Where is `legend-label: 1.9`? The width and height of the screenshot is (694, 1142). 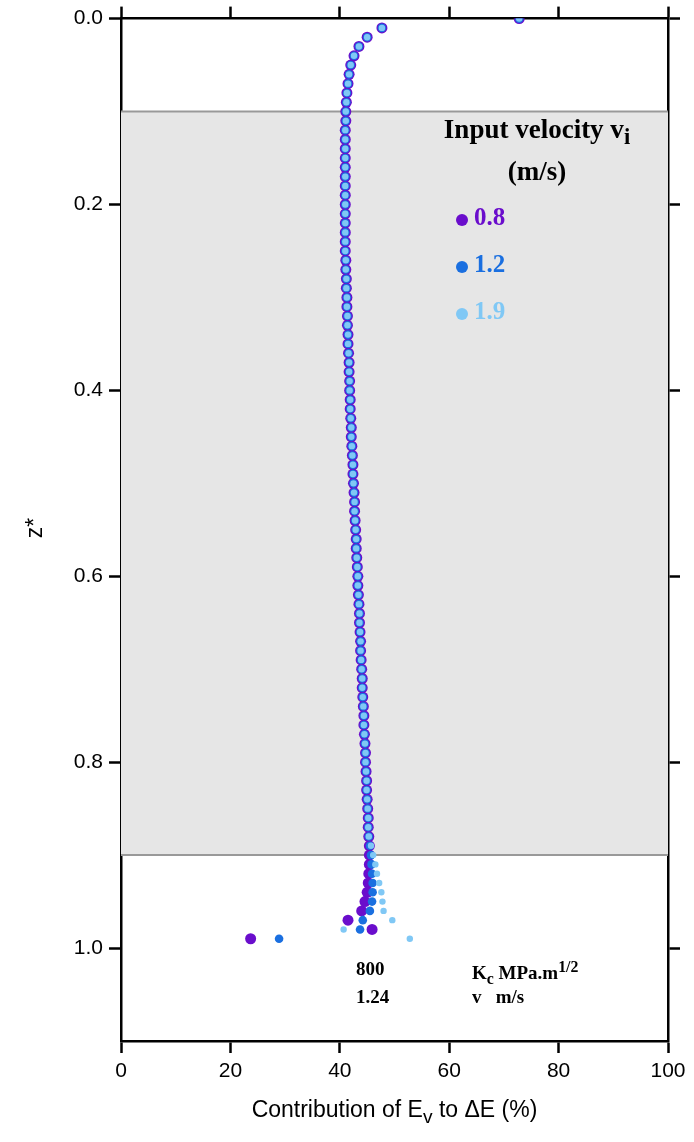 legend-label: 1.9 is located at coordinates (490, 311).